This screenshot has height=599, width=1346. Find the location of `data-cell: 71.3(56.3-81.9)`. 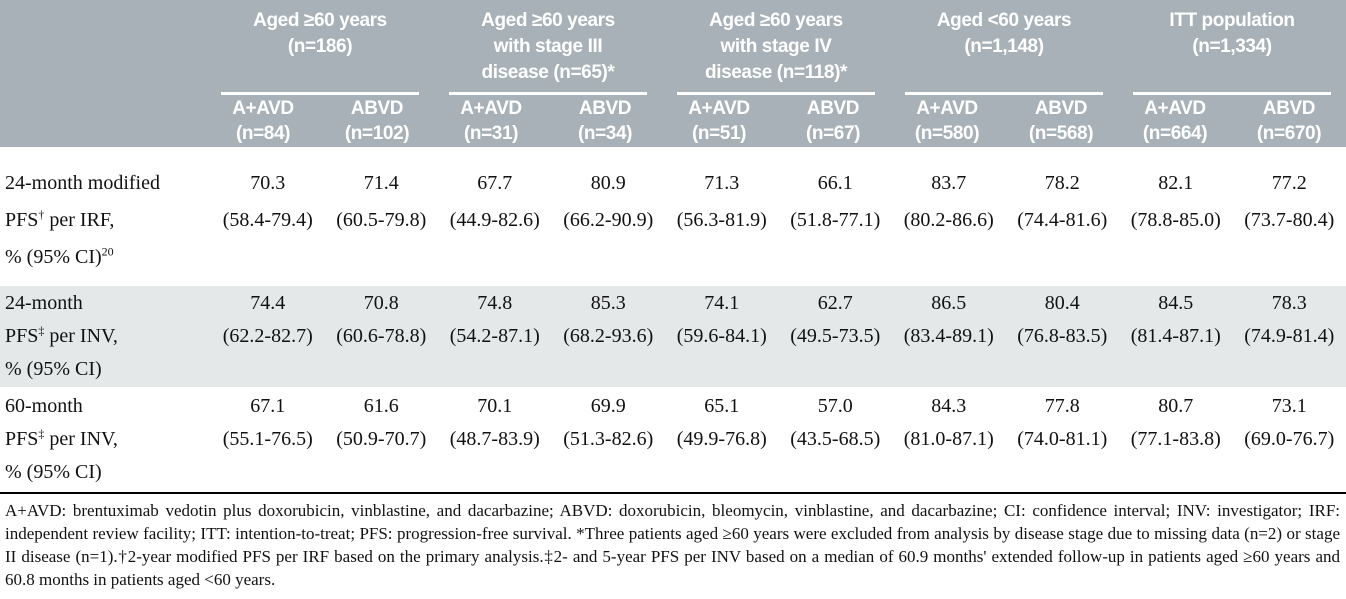

data-cell: 71.3(56.3-81.9) is located at coordinates (722, 220).